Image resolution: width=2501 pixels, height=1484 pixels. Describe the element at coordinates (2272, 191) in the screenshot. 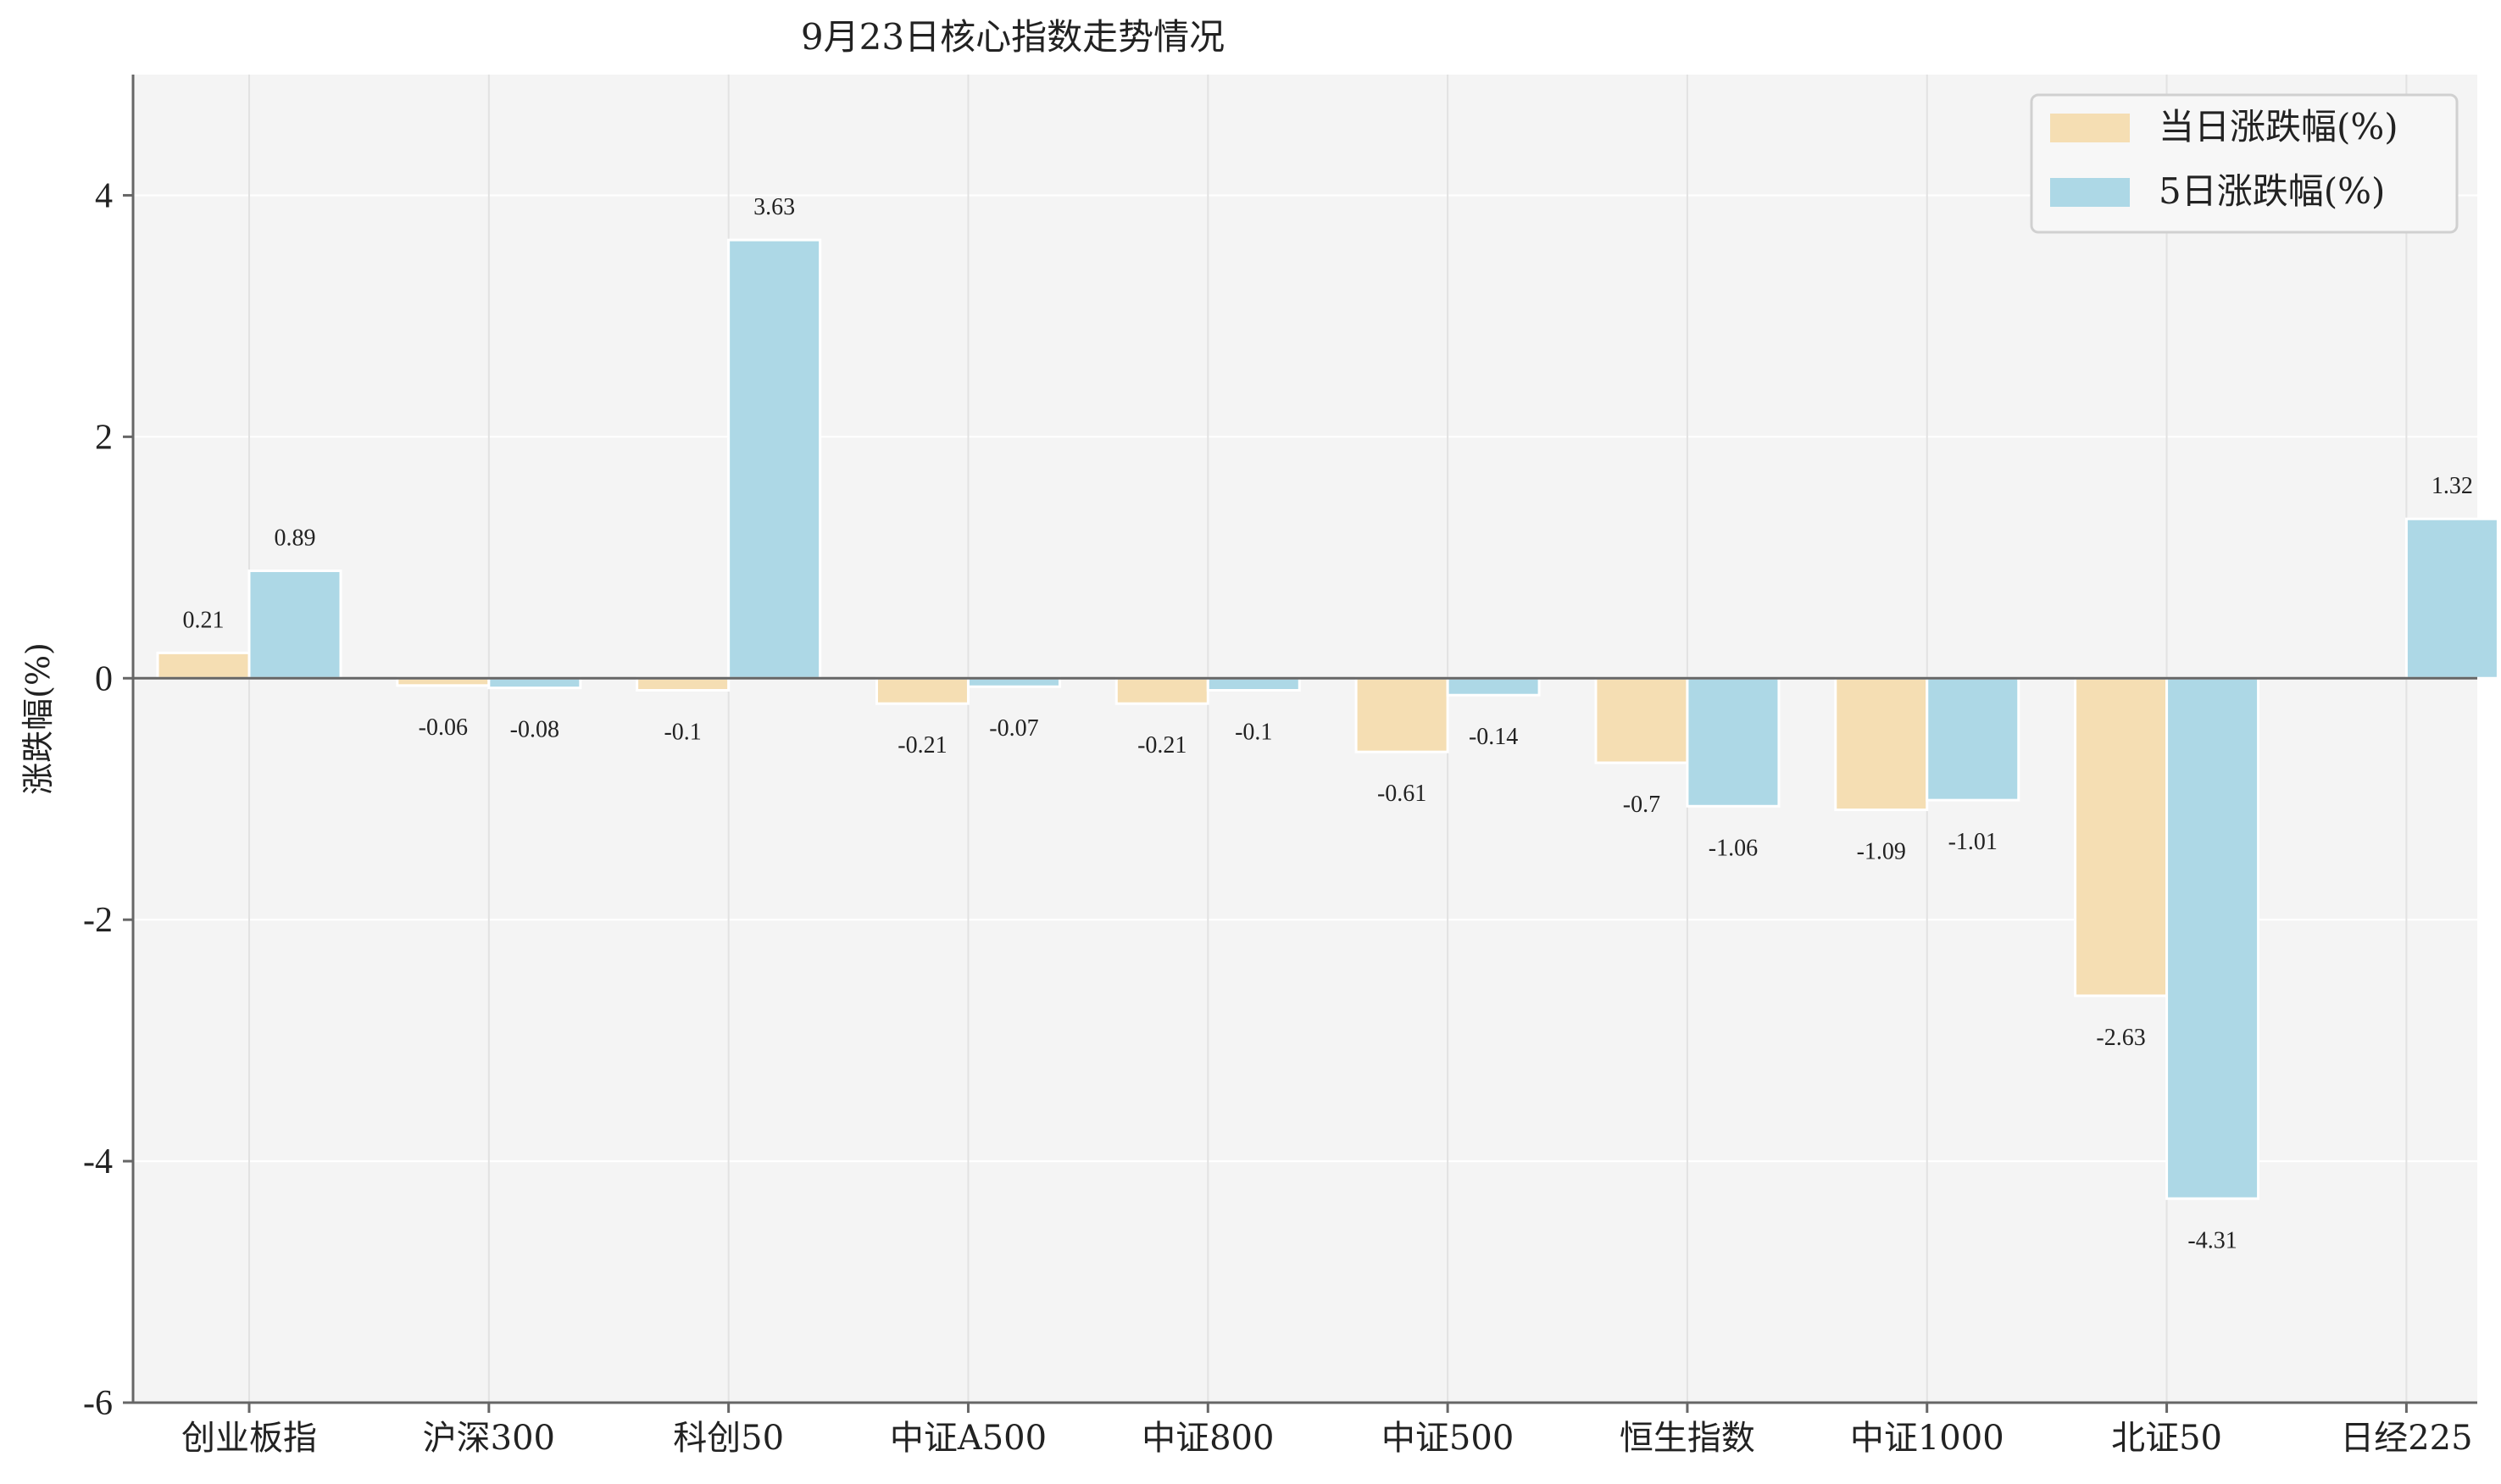

I see `legend-label: 5日涨跌幅(%)` at that location.